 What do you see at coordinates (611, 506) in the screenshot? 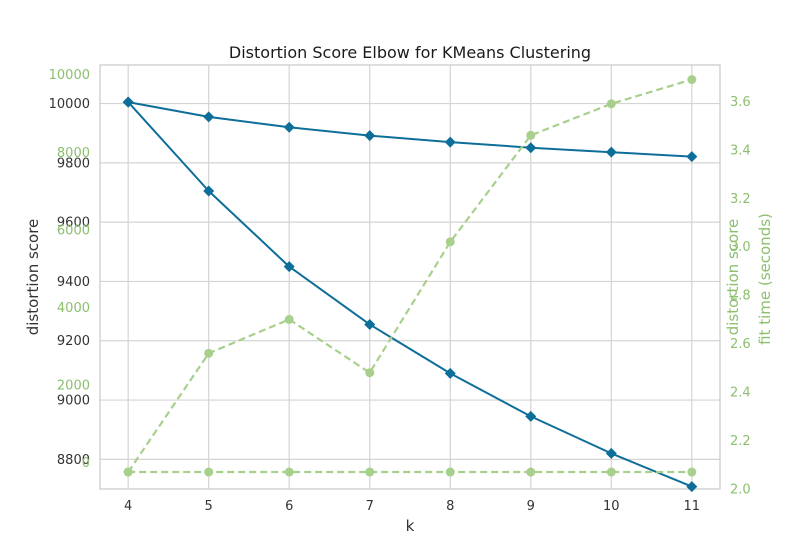
I see `x-tick-label: 10` at bounding box center [611, 506].